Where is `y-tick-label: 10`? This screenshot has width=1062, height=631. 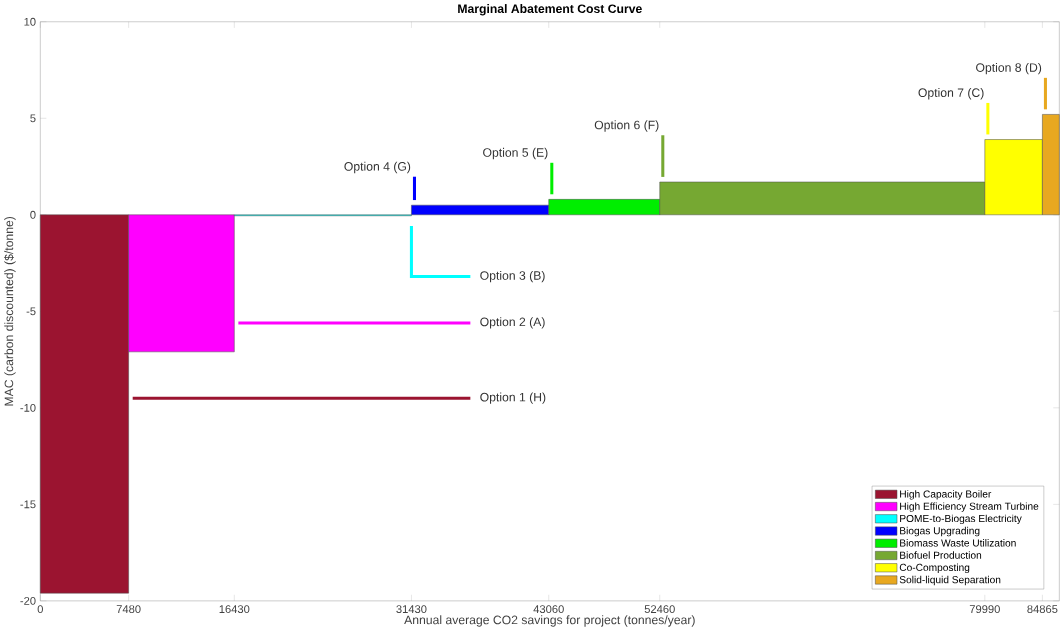 y-tick-label: 10 is located at coordinates (30, 21).